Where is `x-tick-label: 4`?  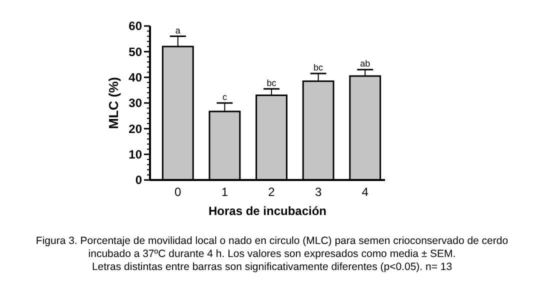
x-tick-label: 4 is located at coordinates (365, 192).